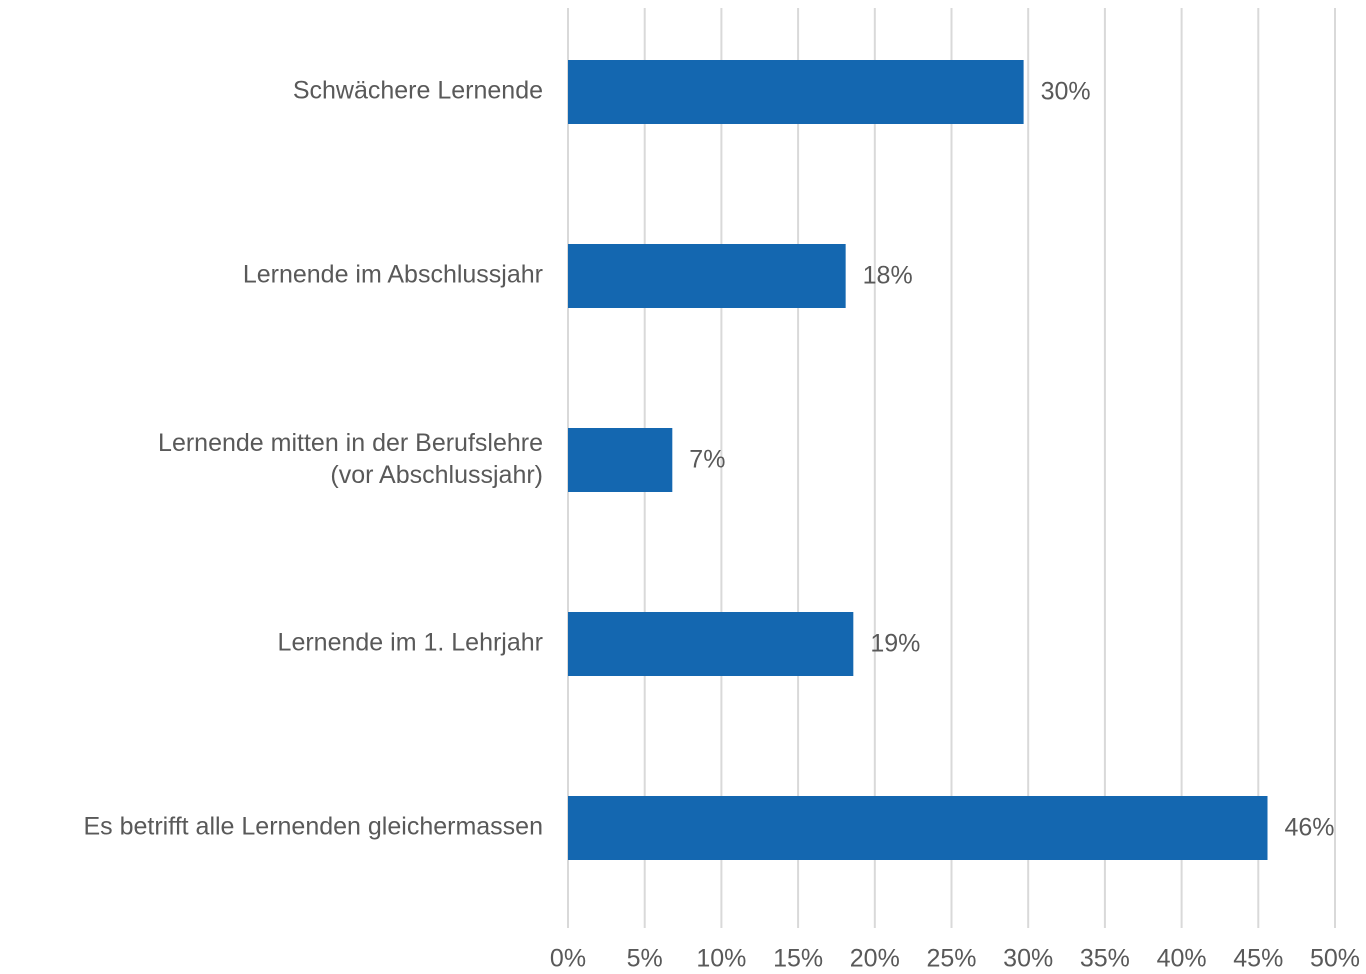 This screenshot has height=974, width=1366. I want to click on y-tick-label: Lernende im 1. Lehrjahr, so click(410, 643).